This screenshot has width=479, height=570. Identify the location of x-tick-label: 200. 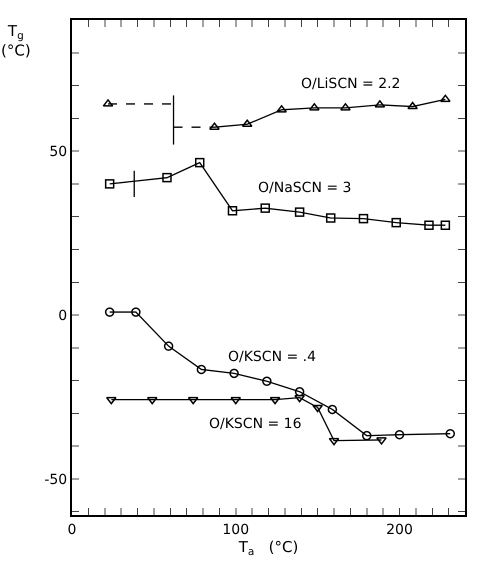
(399, 530).